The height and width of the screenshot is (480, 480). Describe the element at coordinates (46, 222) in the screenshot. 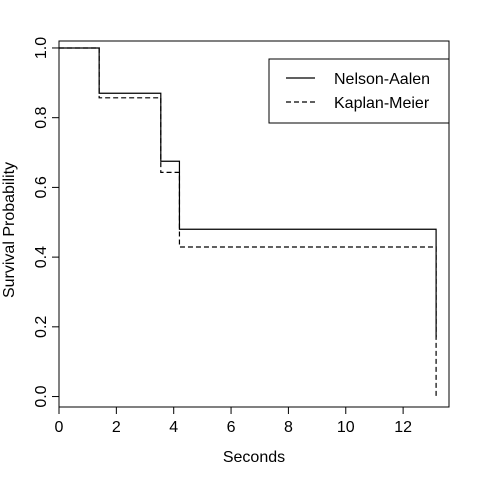

I see `y-axis: 0.0 0.2 0.4 0.6 0.8 1.0` at that location.